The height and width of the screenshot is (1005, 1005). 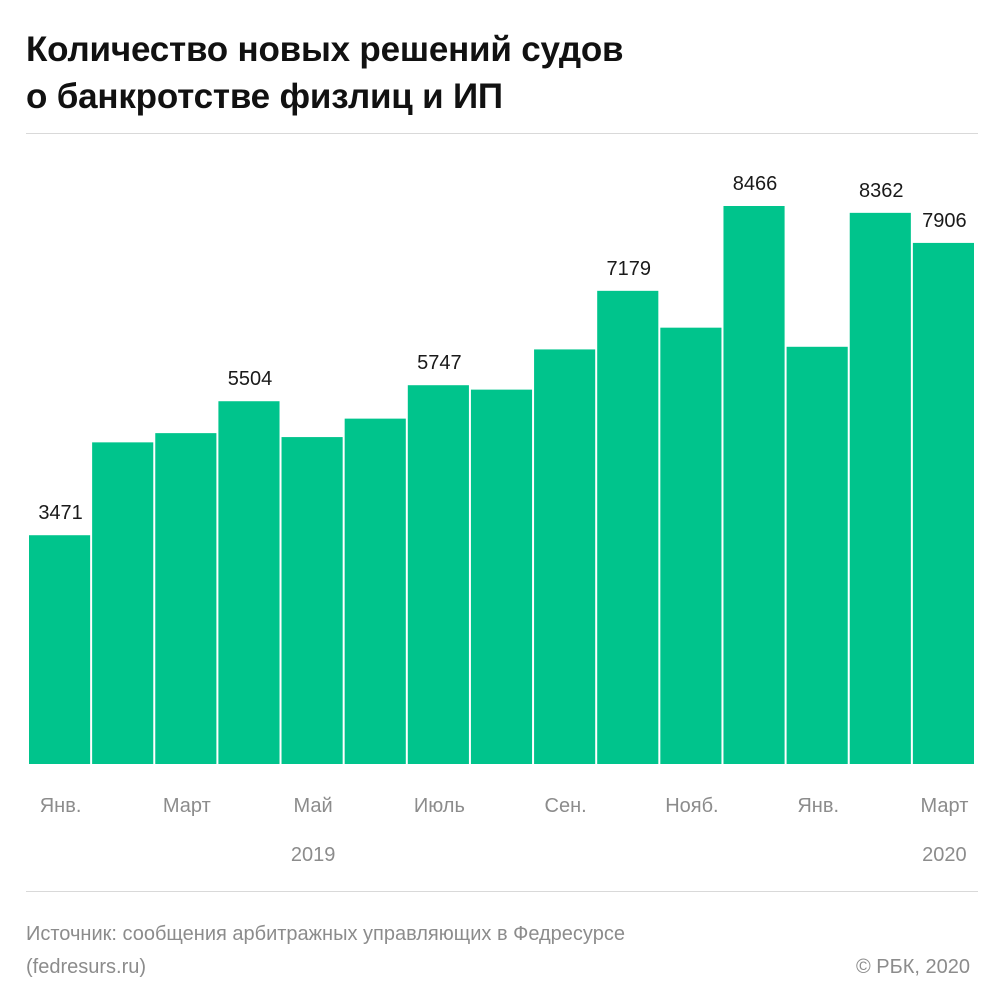 I want to click on year-label: 2020, so click(x=944, y=855).